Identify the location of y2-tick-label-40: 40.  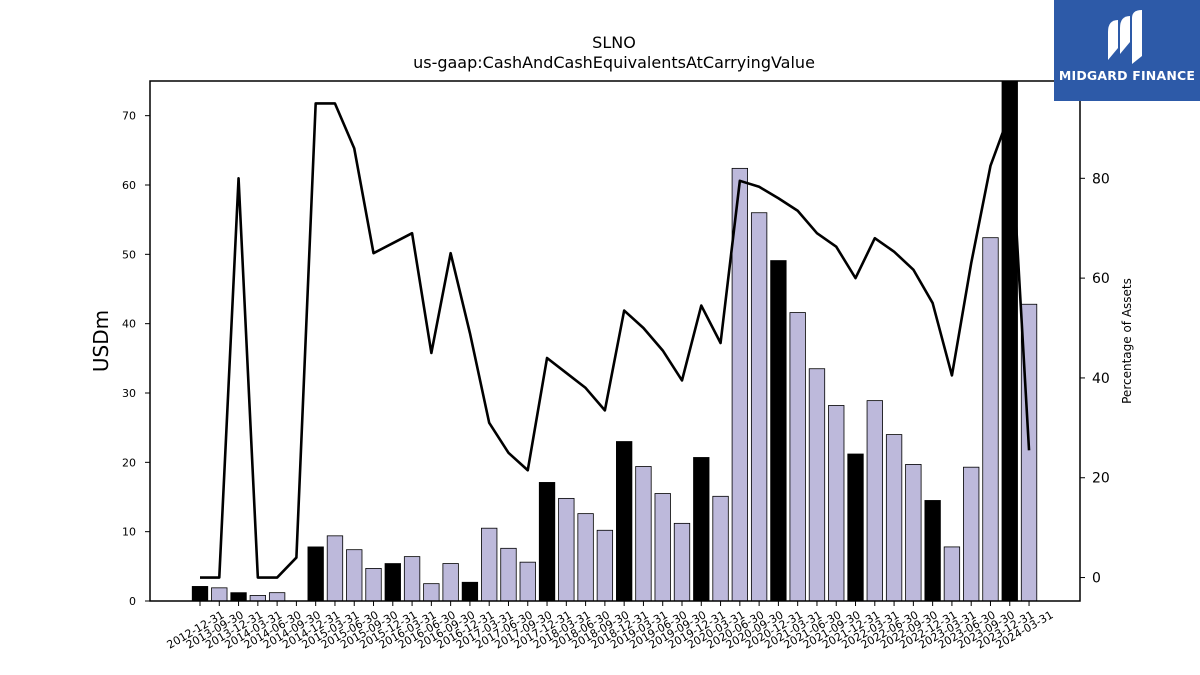
(1101, 379).